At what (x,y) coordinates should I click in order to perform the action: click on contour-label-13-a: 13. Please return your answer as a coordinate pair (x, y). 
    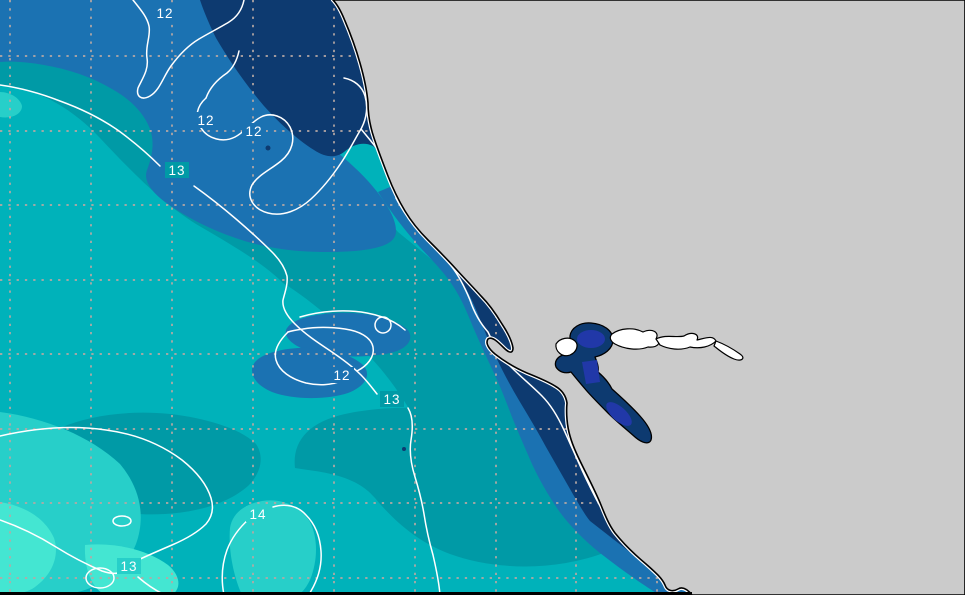
    Looking at the image, I should click on (176, 170).